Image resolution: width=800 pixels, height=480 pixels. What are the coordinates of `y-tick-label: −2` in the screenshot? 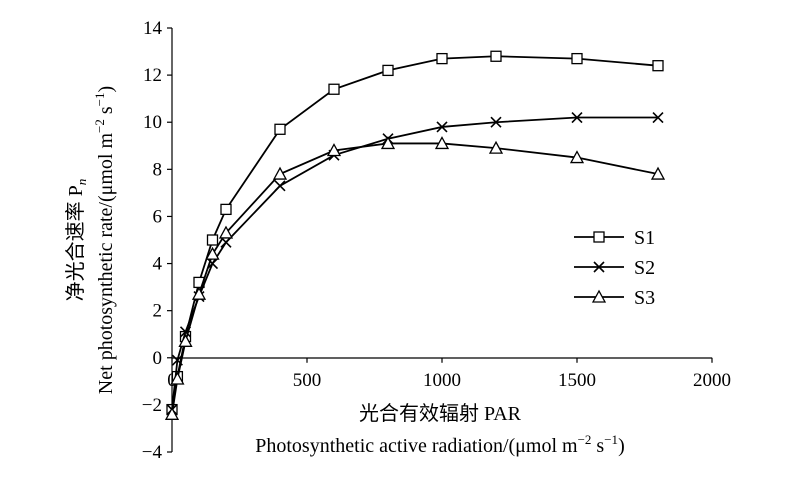 It's located at (152, 405).